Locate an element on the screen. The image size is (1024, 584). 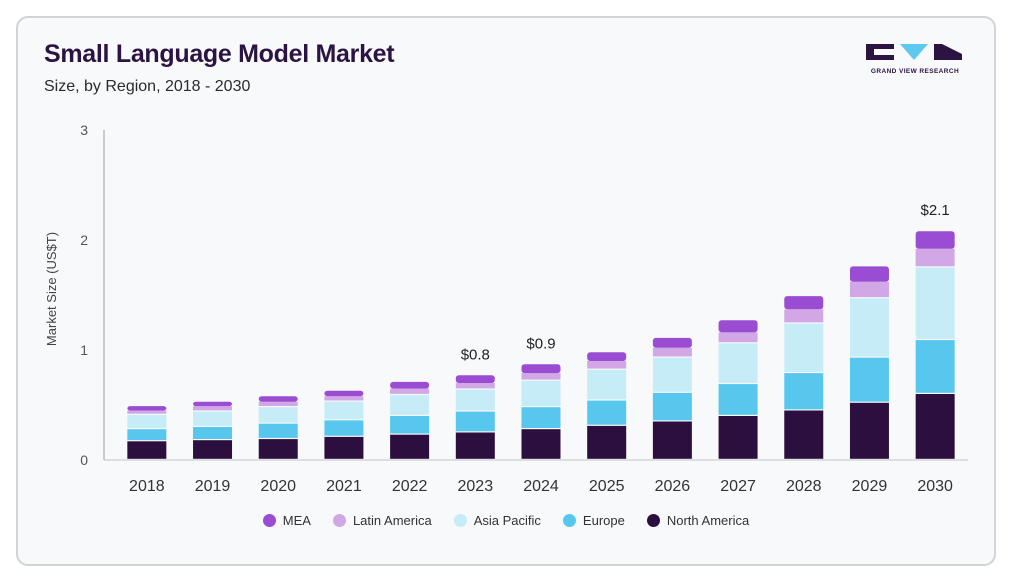
x-tick-label: 2024 is located at coordinates (541, 486).